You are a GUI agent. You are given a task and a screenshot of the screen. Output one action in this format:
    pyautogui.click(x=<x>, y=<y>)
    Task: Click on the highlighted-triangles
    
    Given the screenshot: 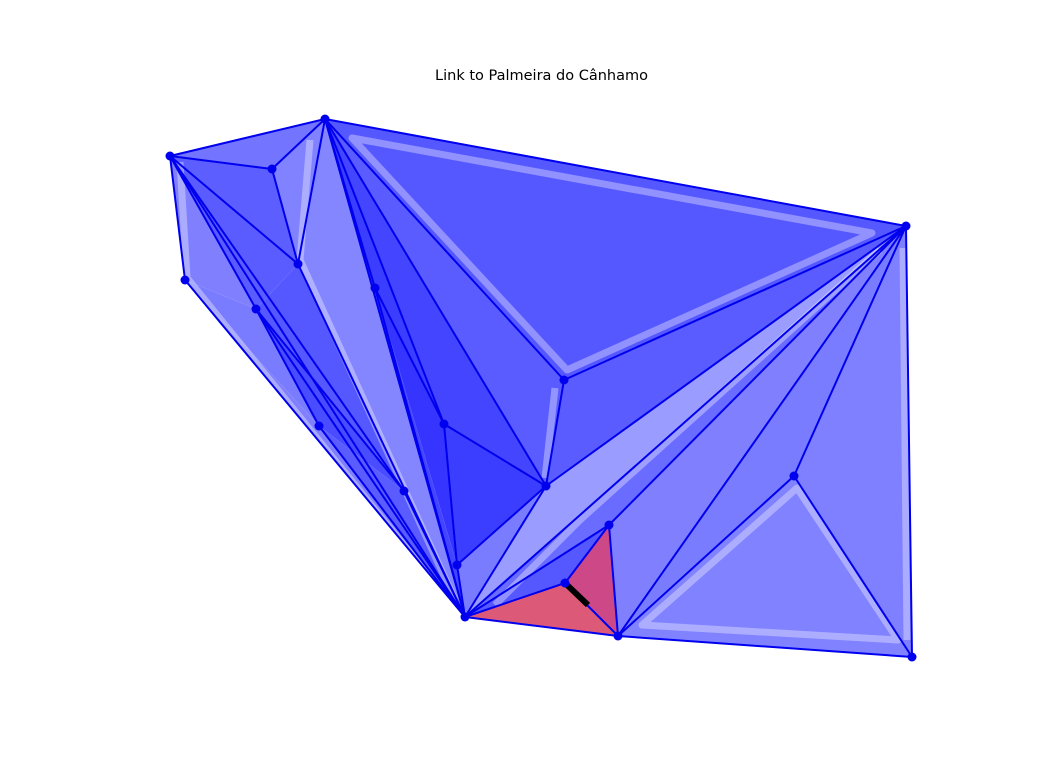 What is the action you would take?
    pyautogui.click(x=541, y=580)
    